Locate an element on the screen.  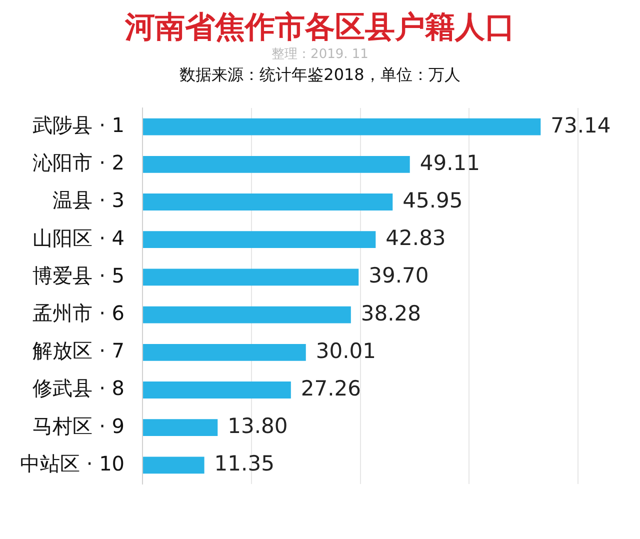
data-label: 38.28 is located at coordinates (391, 313).